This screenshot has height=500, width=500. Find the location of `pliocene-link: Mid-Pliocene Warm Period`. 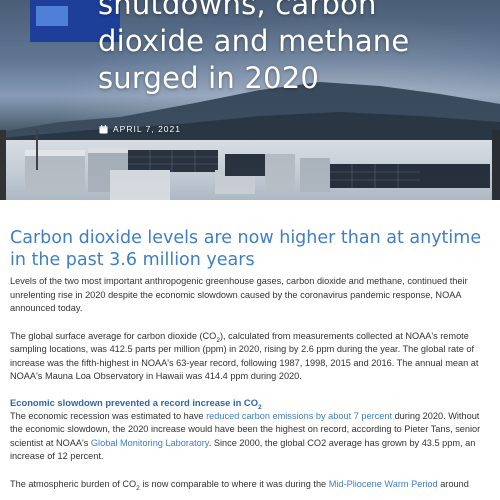

pliocene-link: Mid-Pliocene Warm Period is located at coordinates (383, 484).